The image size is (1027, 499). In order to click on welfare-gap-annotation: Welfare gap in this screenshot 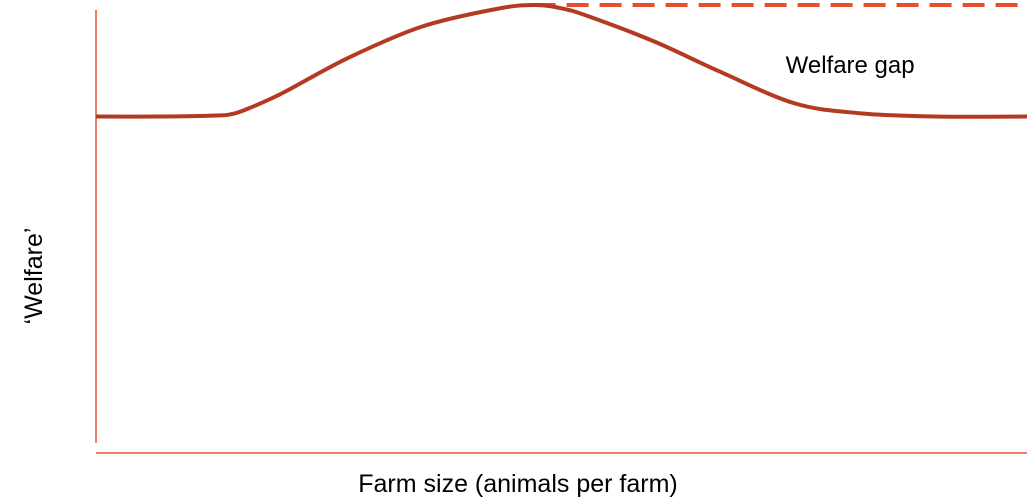, I will do `click(850, 65)`.